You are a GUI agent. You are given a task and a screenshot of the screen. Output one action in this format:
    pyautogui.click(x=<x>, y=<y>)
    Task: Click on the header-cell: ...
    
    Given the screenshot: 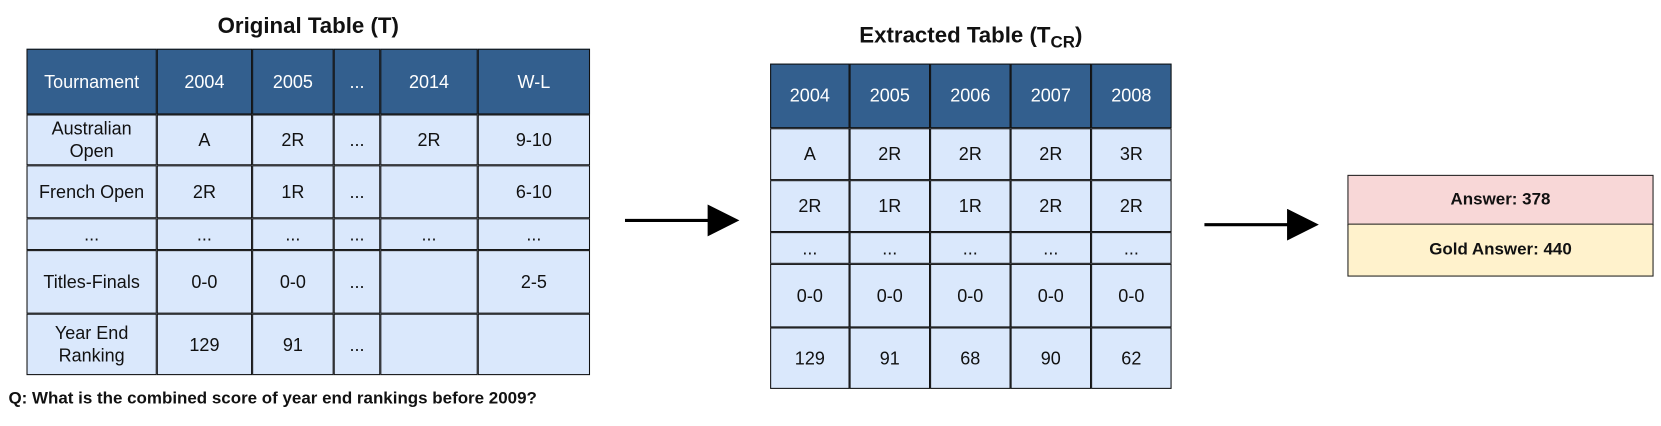 What is the action you would take?
    pyautogui.click(x=357, y=81)
    